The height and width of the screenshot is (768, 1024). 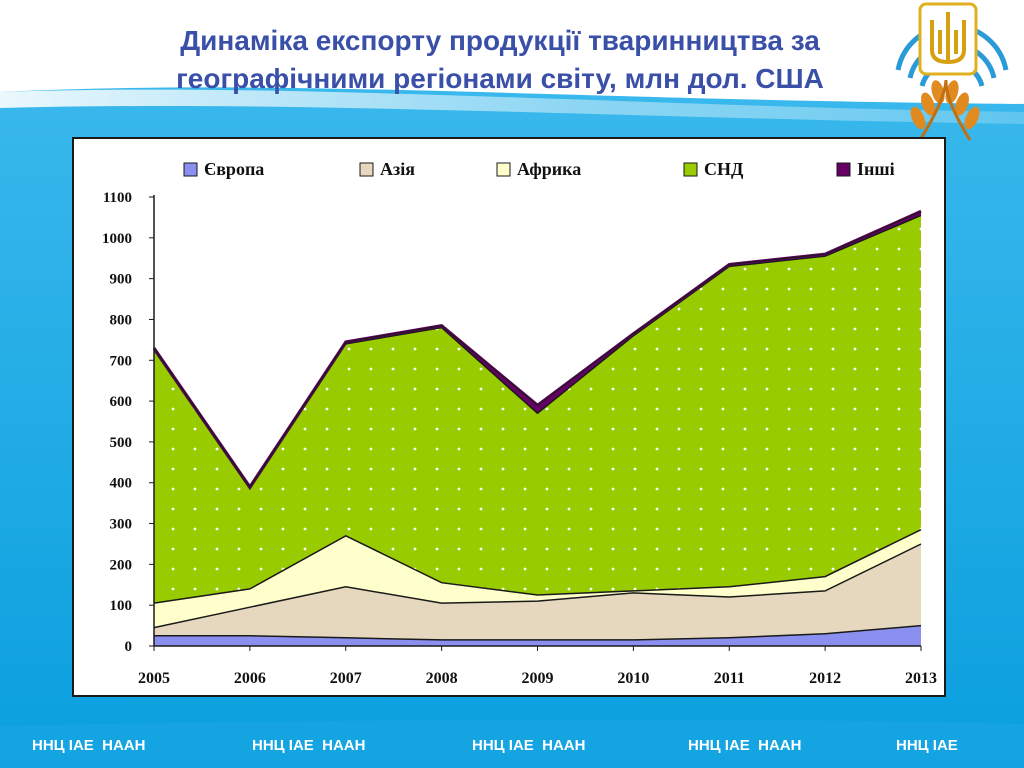 What do you see at coordinates (121, 565) in the screenshot?
I see `y-tick-label-2: 200` at bounding box center [121, 565].